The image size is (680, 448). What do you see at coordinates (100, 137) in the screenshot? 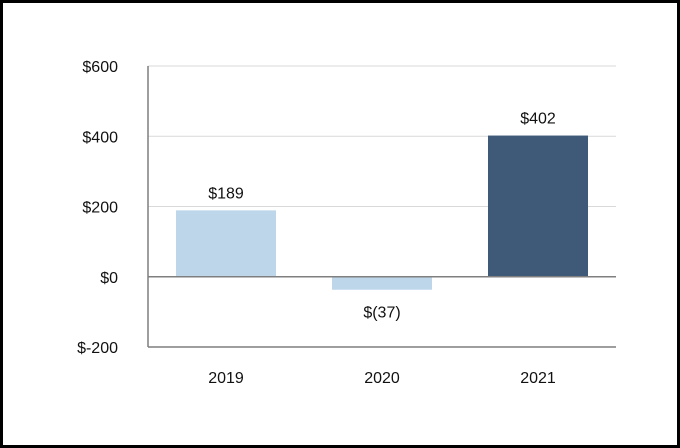
I see `y-tick-label: $400` at bounding box center [100, 137].